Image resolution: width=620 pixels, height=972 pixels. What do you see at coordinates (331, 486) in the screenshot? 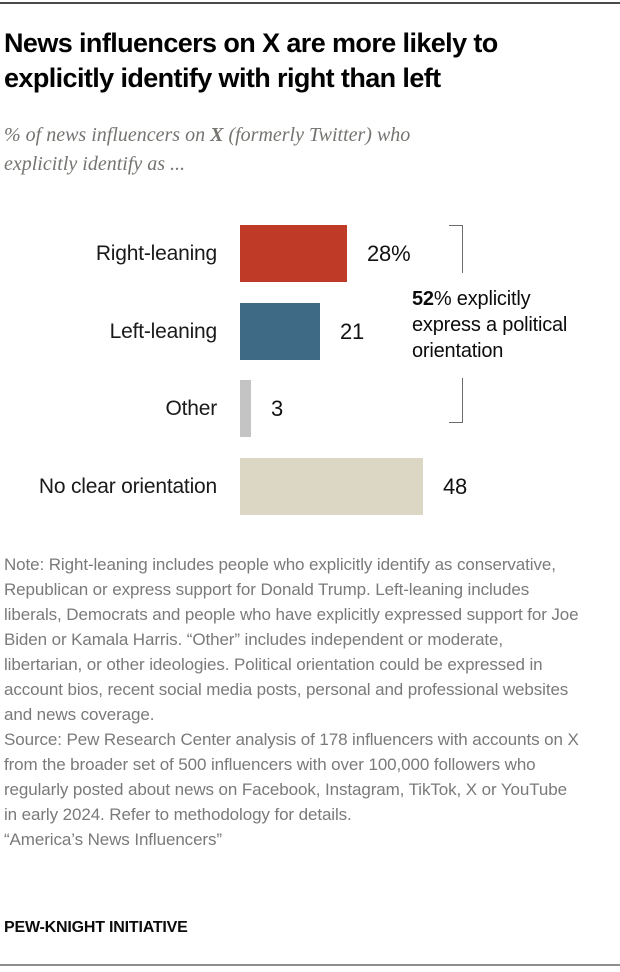
I see `bar-no-clear-orientation` at bounding box center [331, 486].